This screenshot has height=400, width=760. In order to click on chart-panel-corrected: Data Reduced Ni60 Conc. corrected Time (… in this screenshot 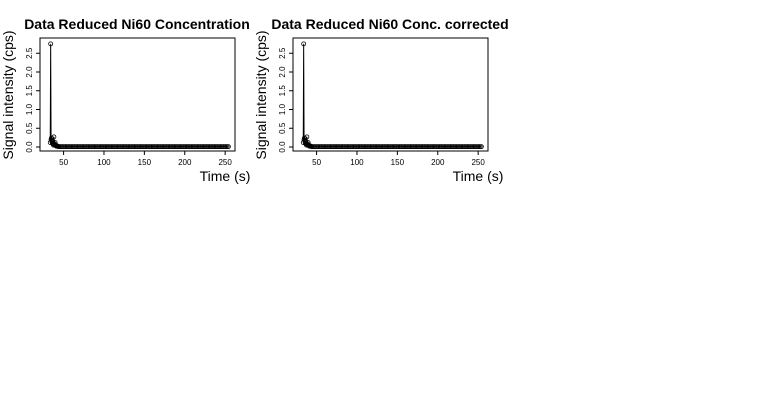, I will do `click(381, 100)`.